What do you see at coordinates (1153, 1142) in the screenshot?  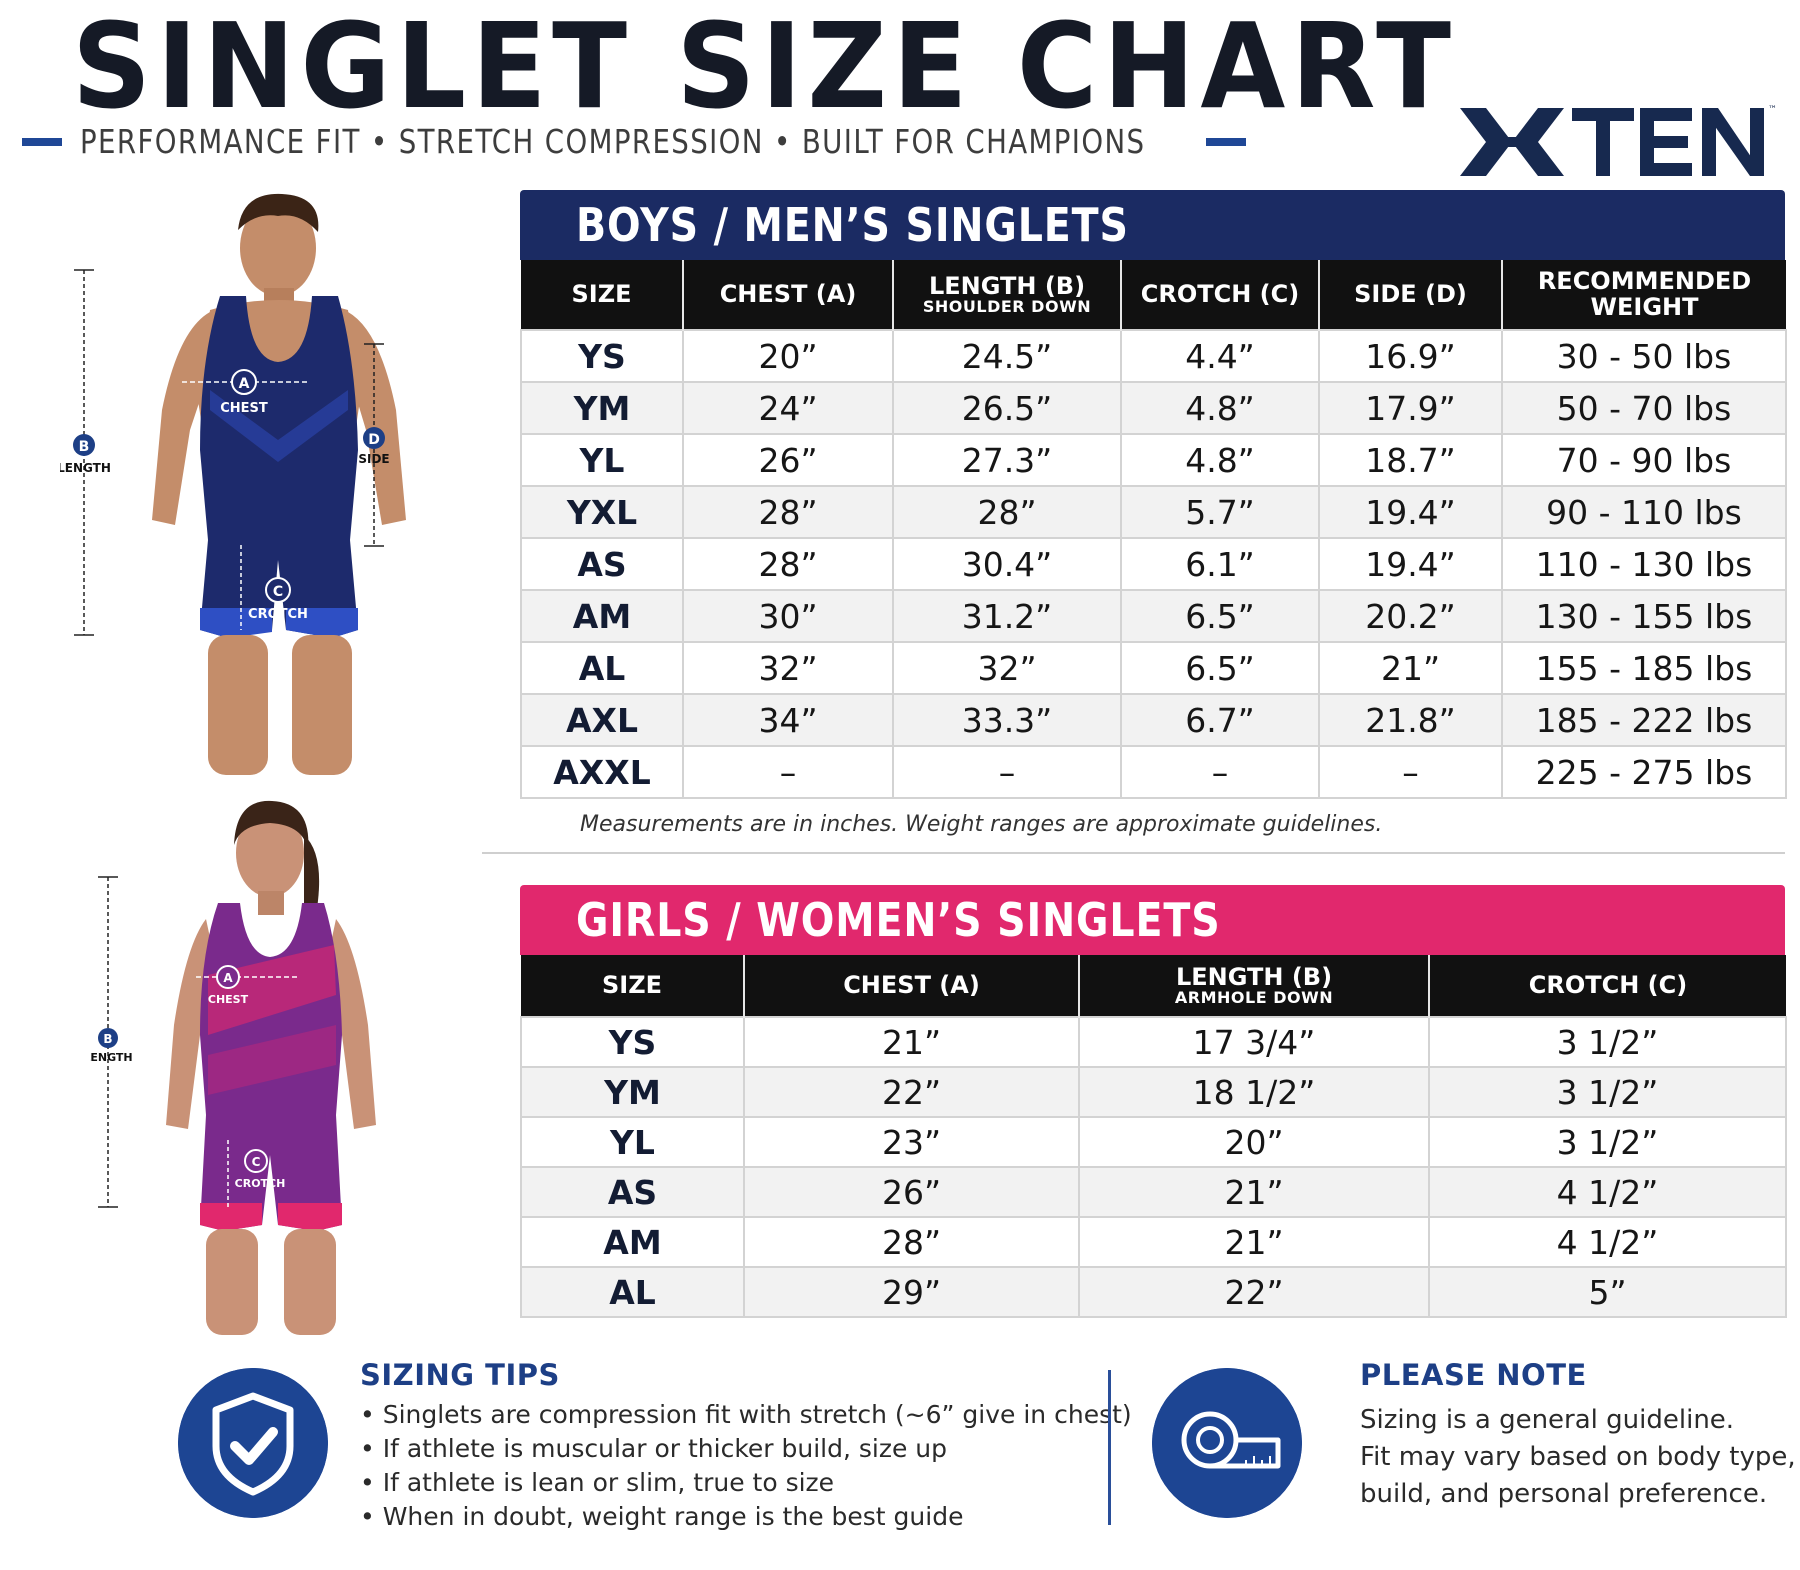 I see `table-row: YL 23” 20” 3 1/2”` at bounding box center [1153, 1142].